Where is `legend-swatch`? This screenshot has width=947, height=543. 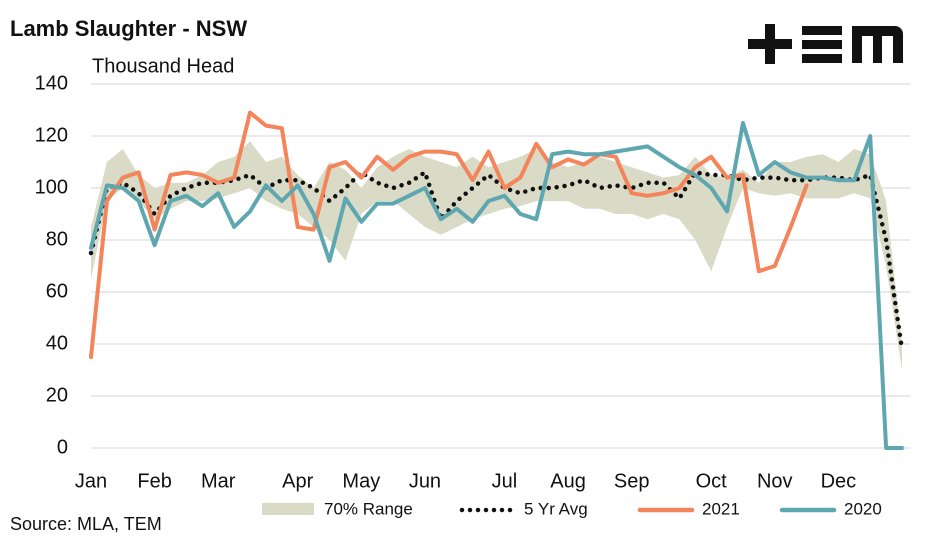 legend-swatch is located at coordinates (288, 509).